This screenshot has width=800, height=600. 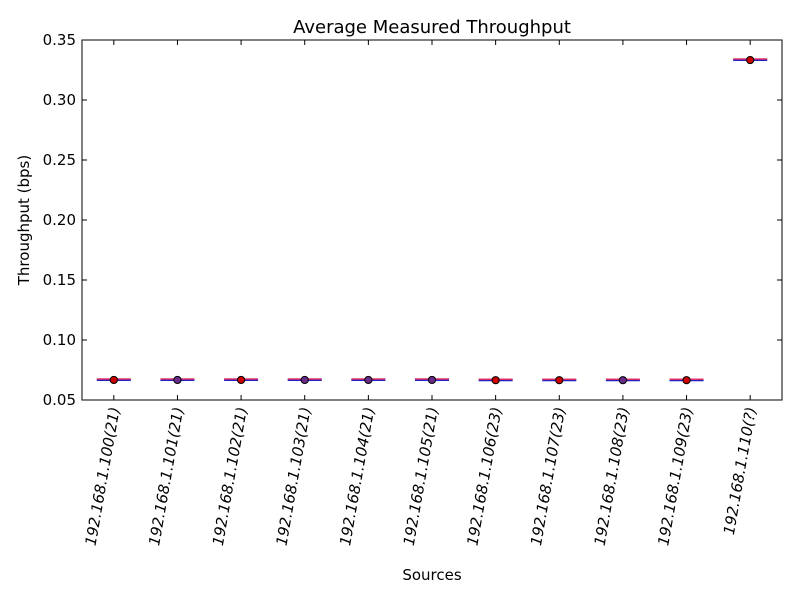 What do you see at coordinates (24, 220) in the screenshot?
I see `y-axis-label: Throughput (bps)` at bounding box center [24, 220].